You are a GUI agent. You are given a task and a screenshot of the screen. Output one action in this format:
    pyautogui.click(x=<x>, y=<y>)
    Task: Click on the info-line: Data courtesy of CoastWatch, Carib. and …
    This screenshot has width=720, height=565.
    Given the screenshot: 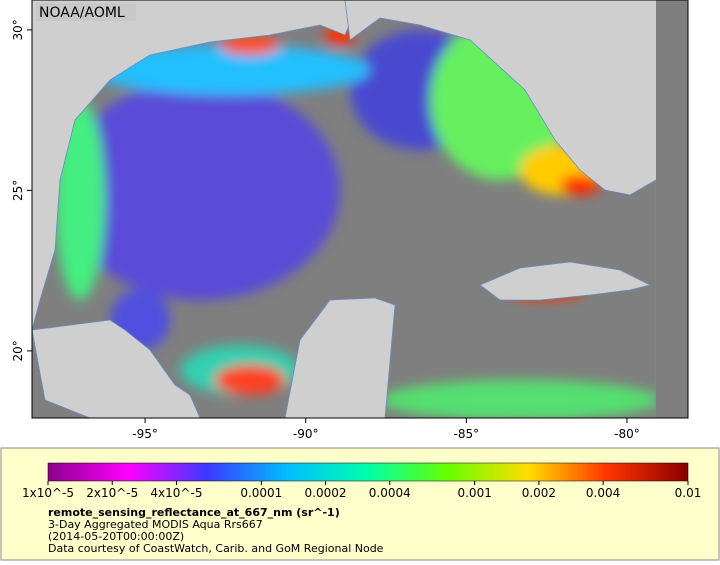 What is the action you would take?
    pyautogui.click(x=216, y=548)
    